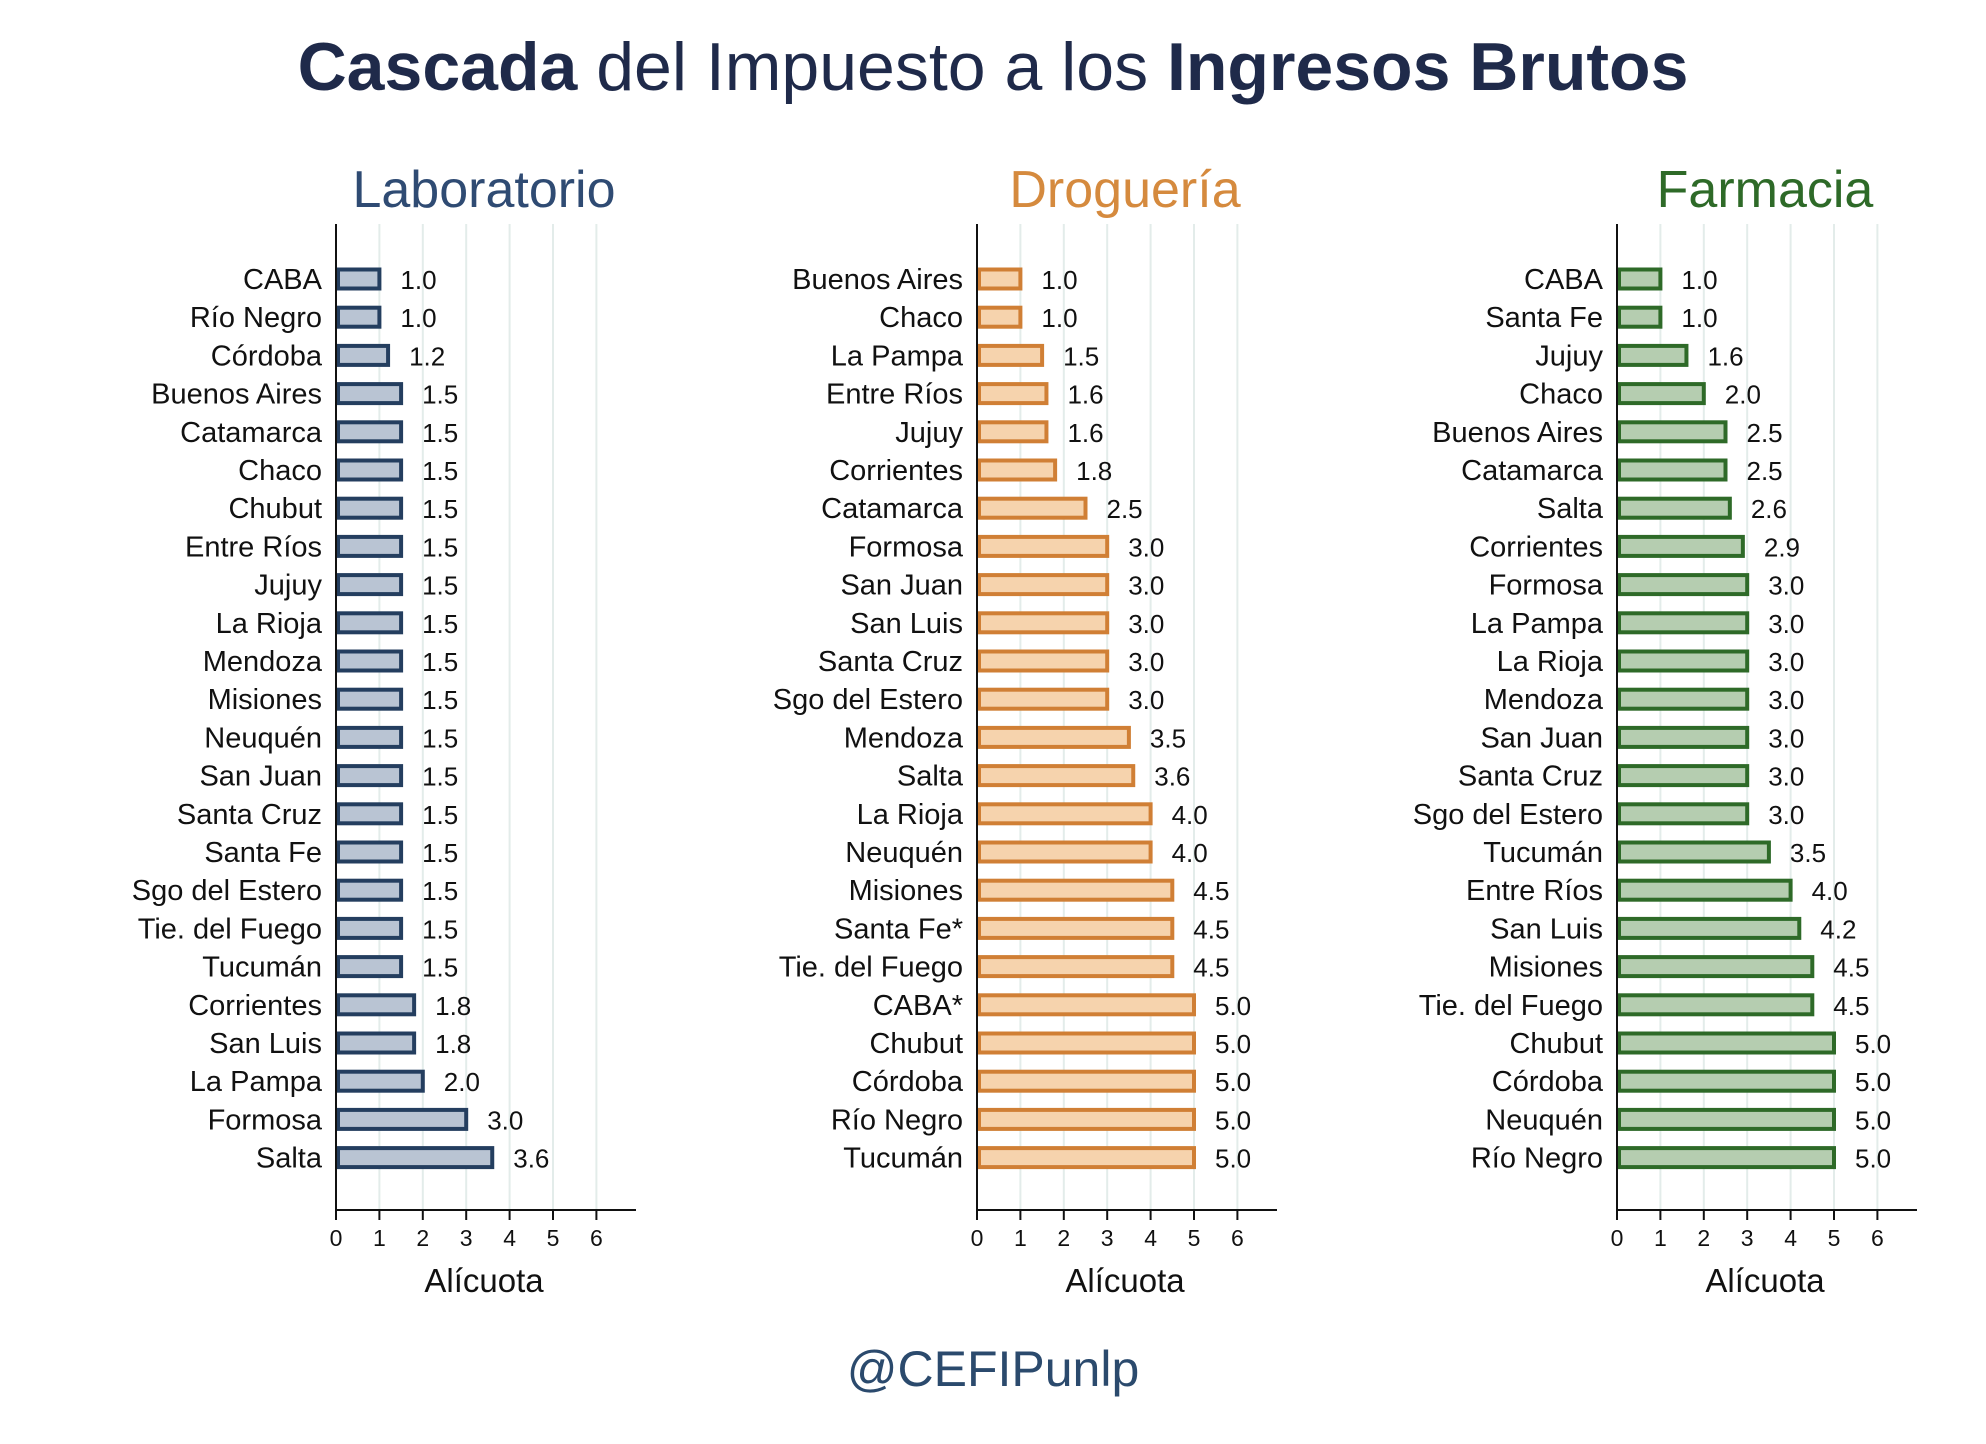  I want to click on category-label: Chaco, so click(280, 471).